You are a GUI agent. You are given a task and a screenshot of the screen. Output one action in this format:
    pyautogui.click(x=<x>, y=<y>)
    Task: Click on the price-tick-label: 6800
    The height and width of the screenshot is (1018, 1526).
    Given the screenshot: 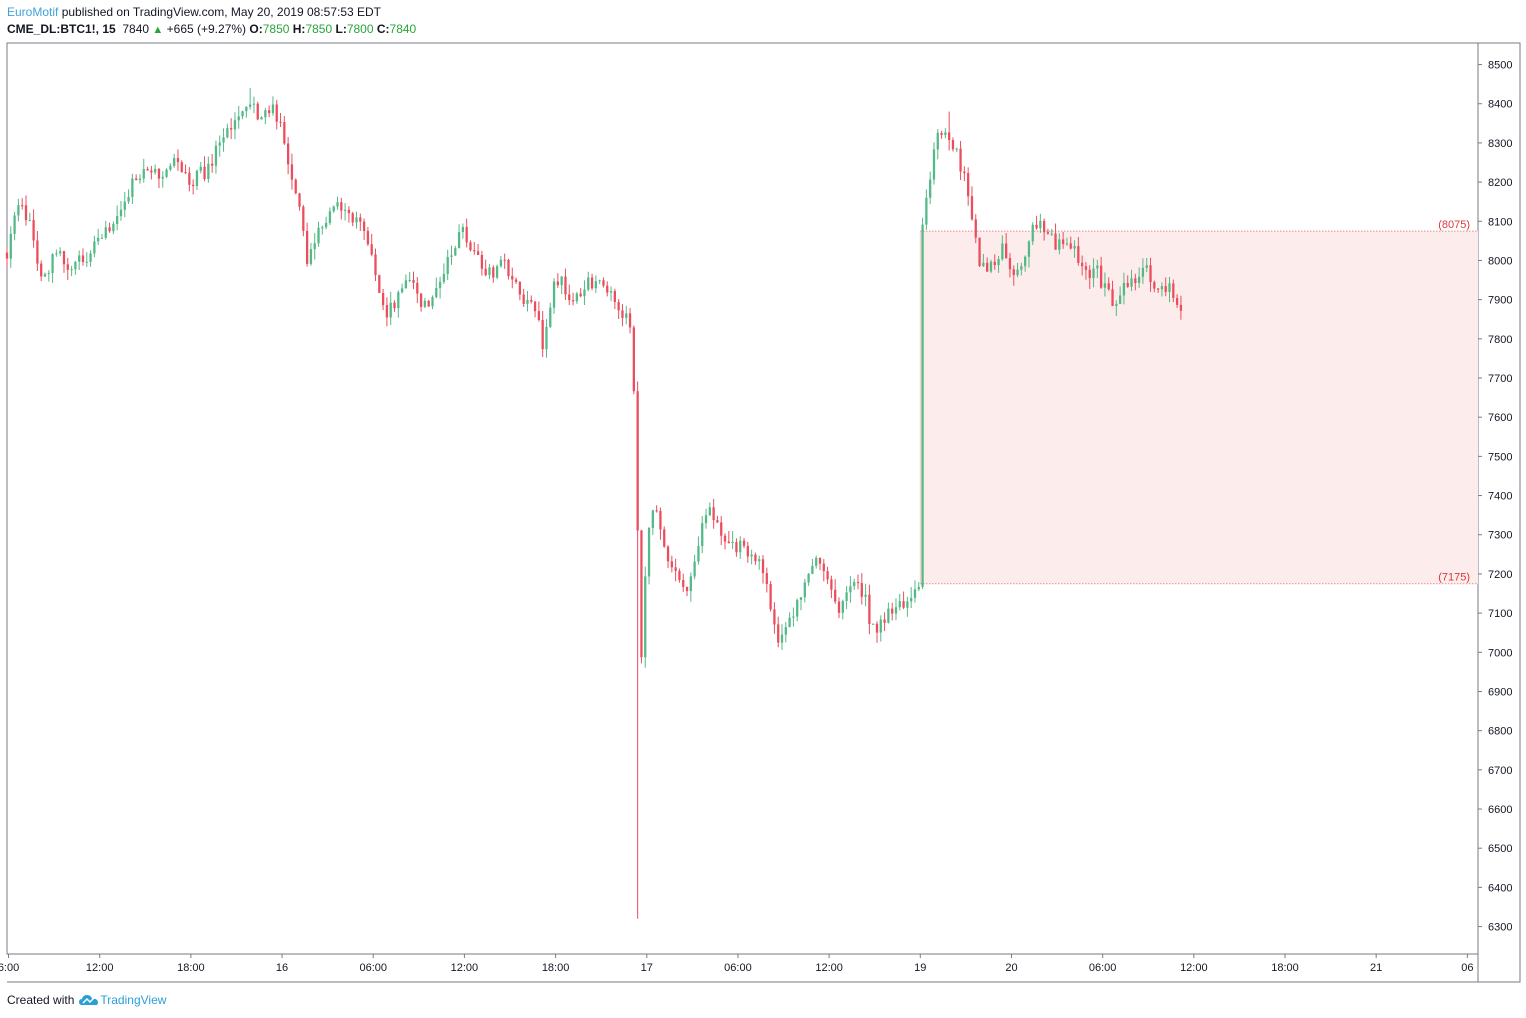 What is the action you would take?
    pyautogui.click(x=1500, y=732)
    